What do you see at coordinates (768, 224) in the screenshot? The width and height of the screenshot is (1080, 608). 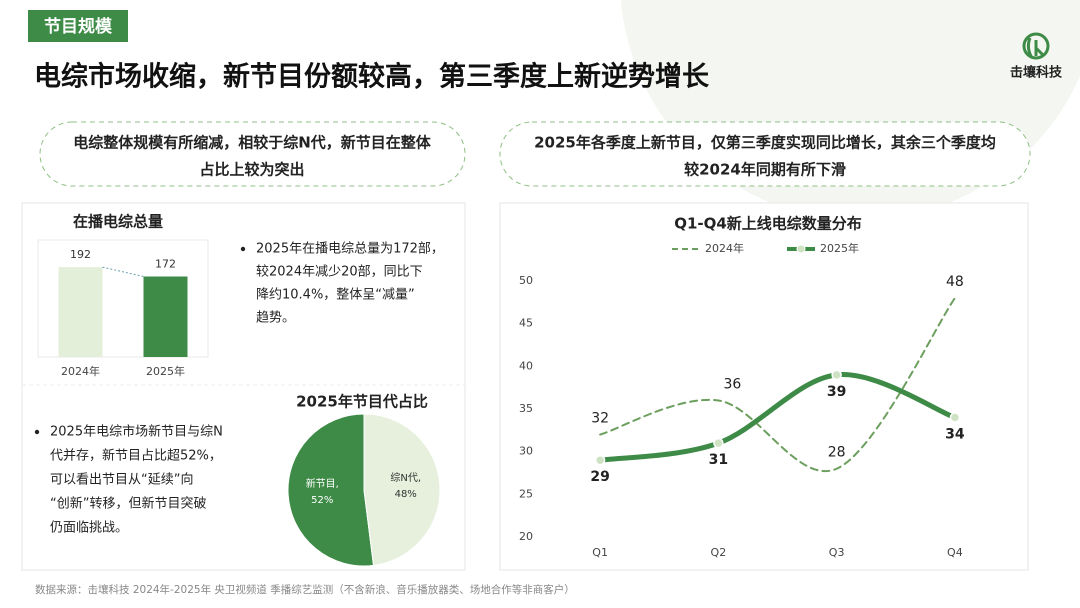 I see `chart-title: Q1-Q4新上线电综数量分布` at bounding box center [768, 224].